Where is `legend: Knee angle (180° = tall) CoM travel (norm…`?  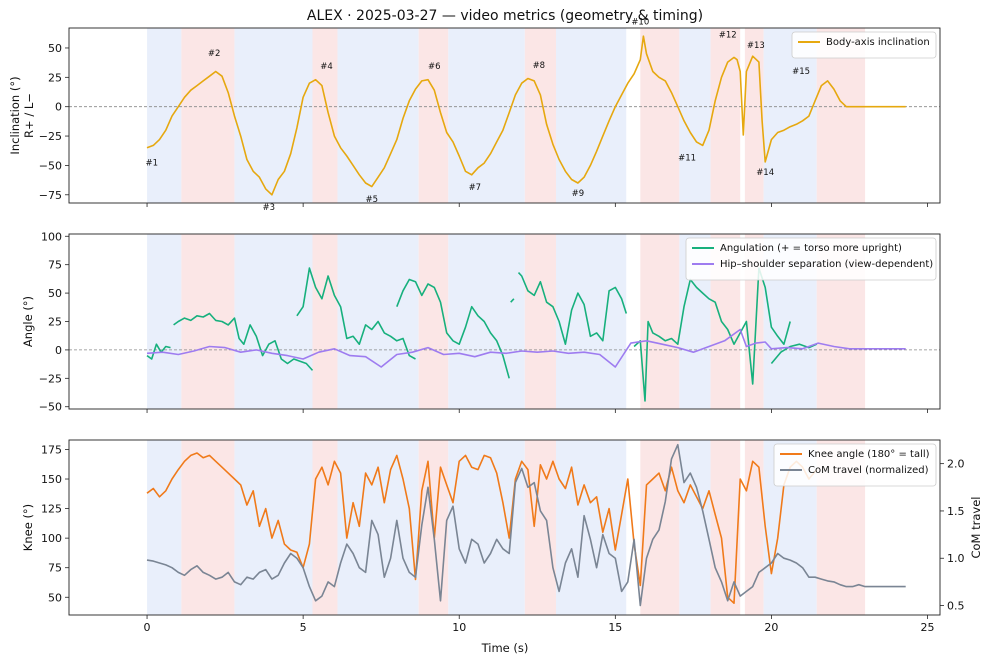
legend: Knee angle (180° = tall) CoM travel (norm… is located at coordinates (855, 465).